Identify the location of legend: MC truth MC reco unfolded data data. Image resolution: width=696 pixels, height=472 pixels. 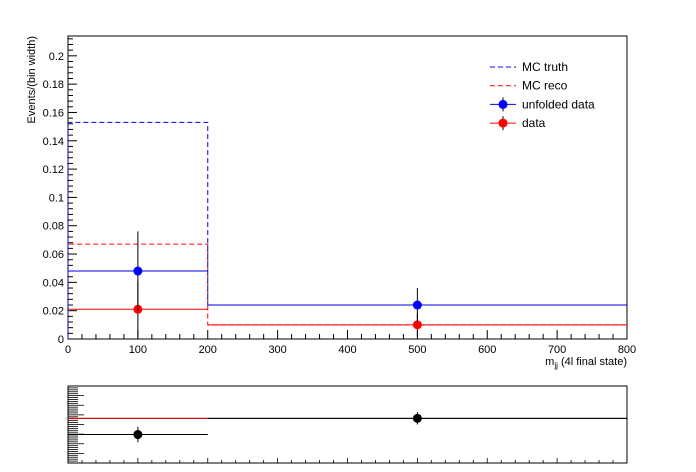
(542, 95).